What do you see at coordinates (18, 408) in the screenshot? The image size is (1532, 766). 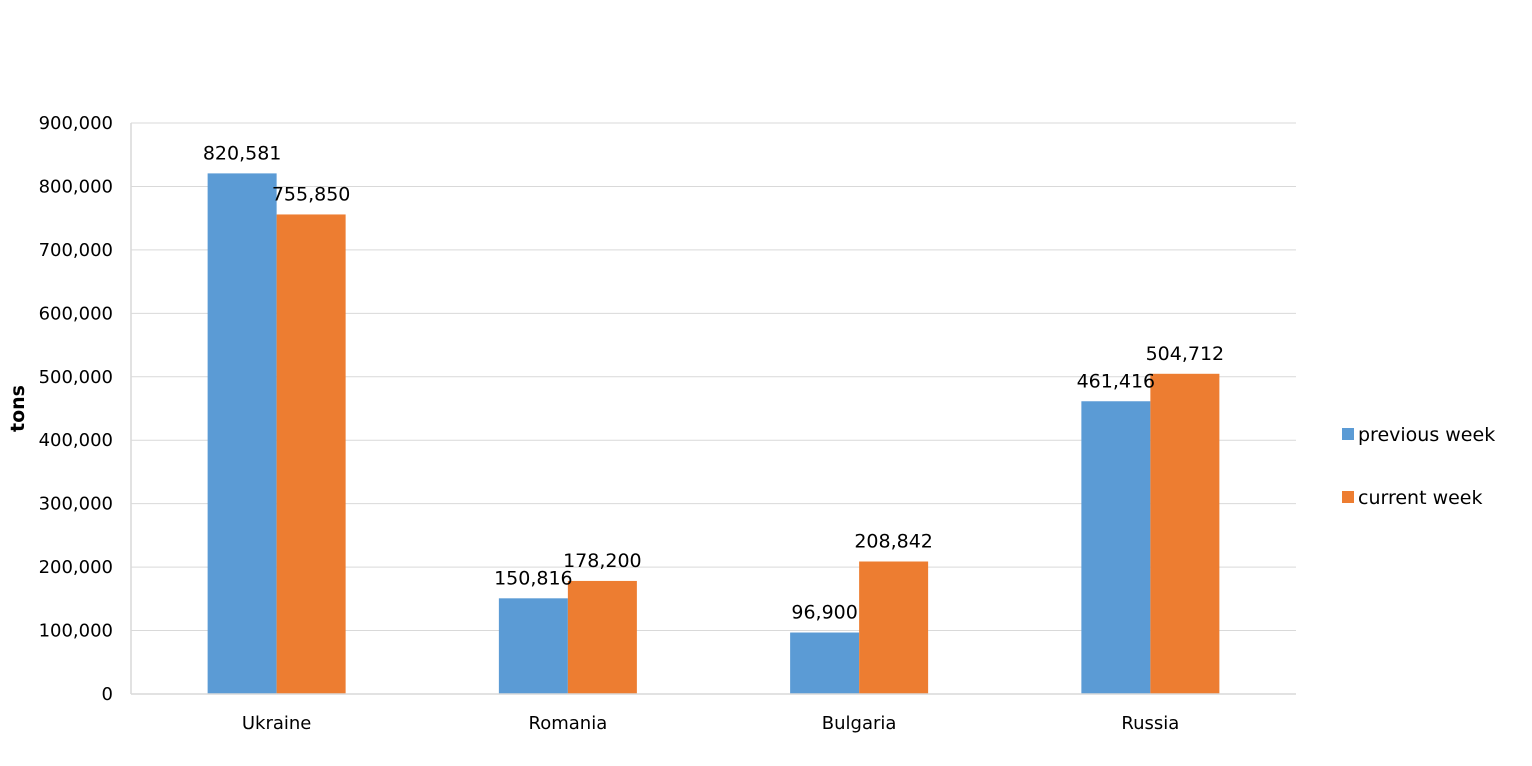 I see `y-axis-title: tons` at bounding box center [18, 408].